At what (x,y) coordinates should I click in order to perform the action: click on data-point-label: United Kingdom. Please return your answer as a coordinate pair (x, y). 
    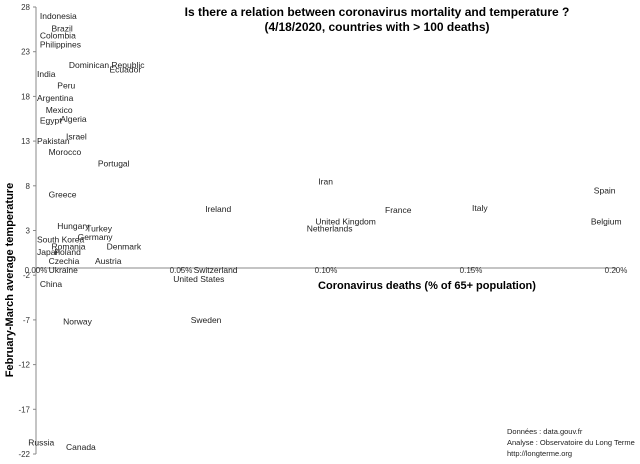
    Looking at the image, I should click on (345, 222).